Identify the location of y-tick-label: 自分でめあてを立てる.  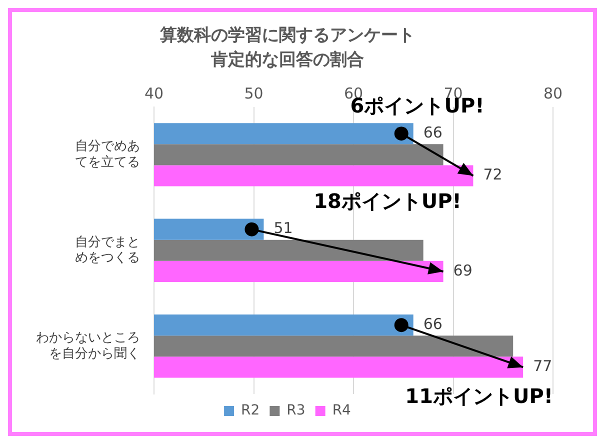
(107, 154).